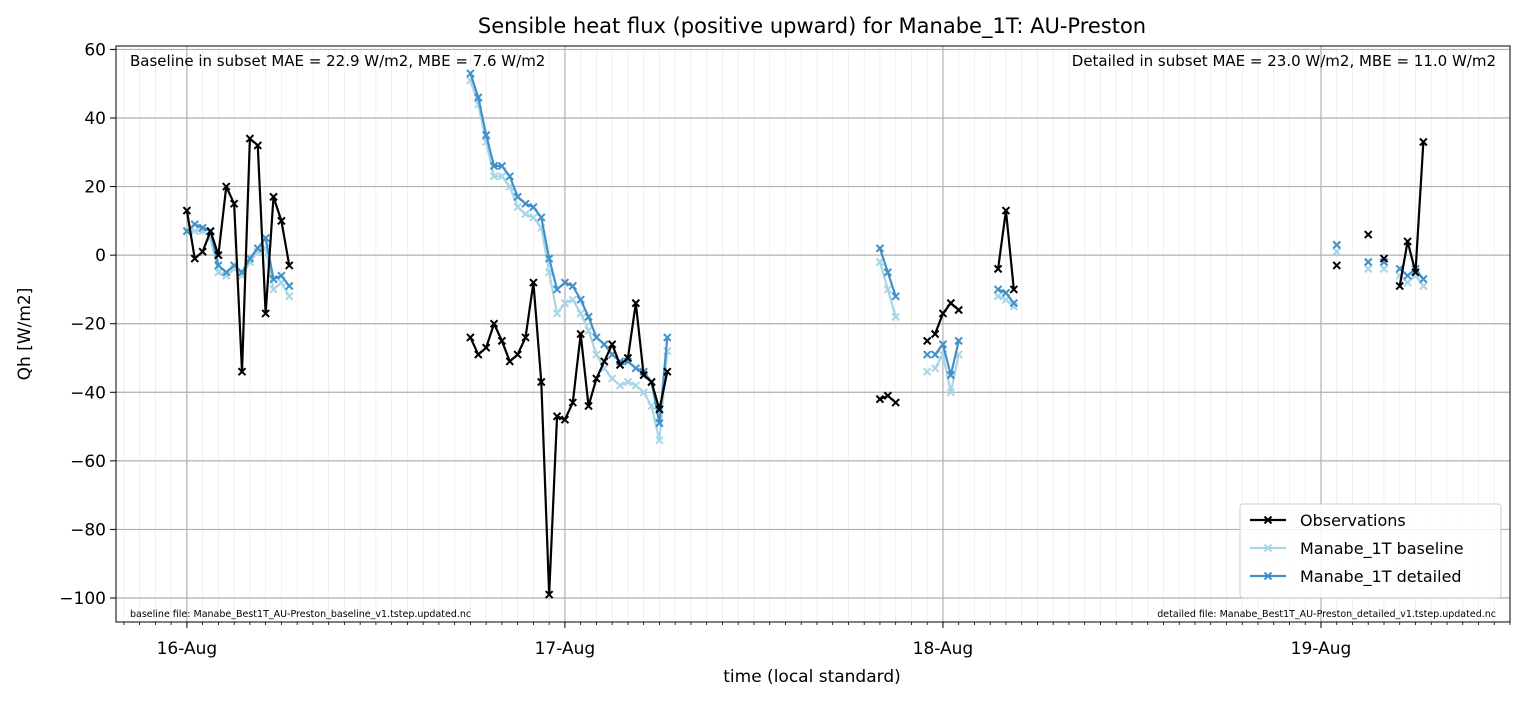 The height and width of the screenshot is (701, 1525). Describe the element at coordinates (1370, 551) in the screenshot. I see `legend-box` at that location.